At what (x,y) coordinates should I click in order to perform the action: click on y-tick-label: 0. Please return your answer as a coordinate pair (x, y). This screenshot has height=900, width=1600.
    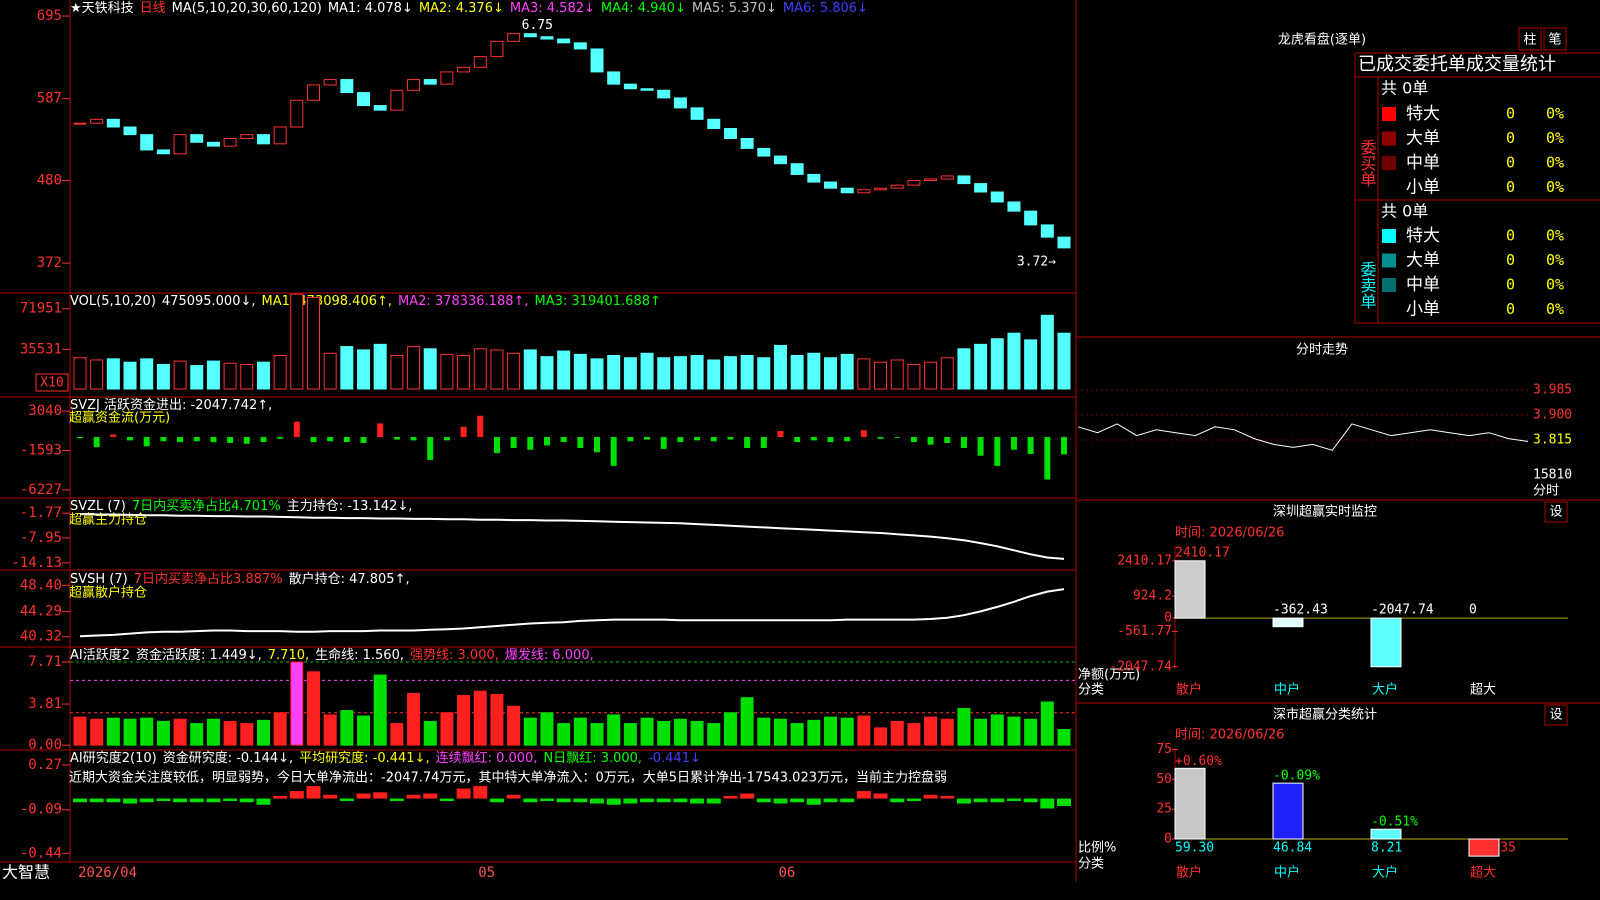
    Looking at the image, I should click on (1168, 839).